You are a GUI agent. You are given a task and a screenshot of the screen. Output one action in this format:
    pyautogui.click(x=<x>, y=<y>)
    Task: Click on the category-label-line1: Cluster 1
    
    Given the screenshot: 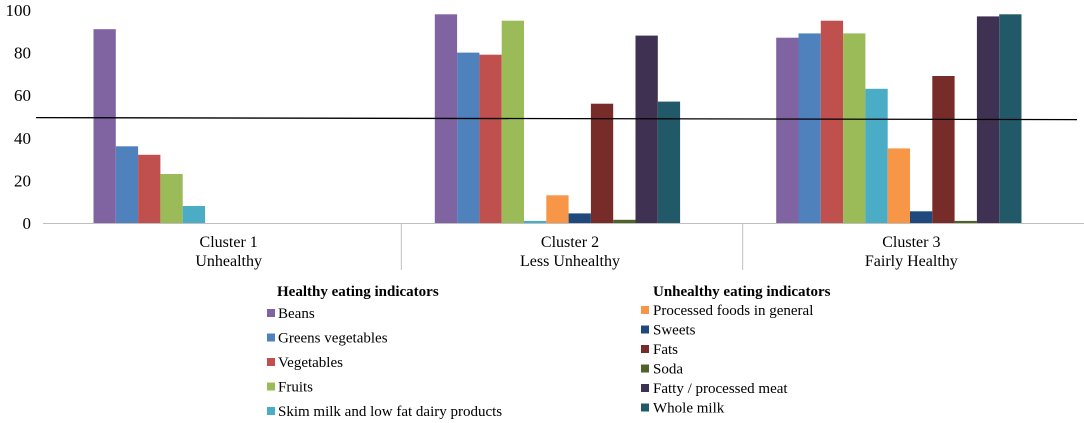 What is the action you would take?
    pyautogui.click(x=229, y=242)
    